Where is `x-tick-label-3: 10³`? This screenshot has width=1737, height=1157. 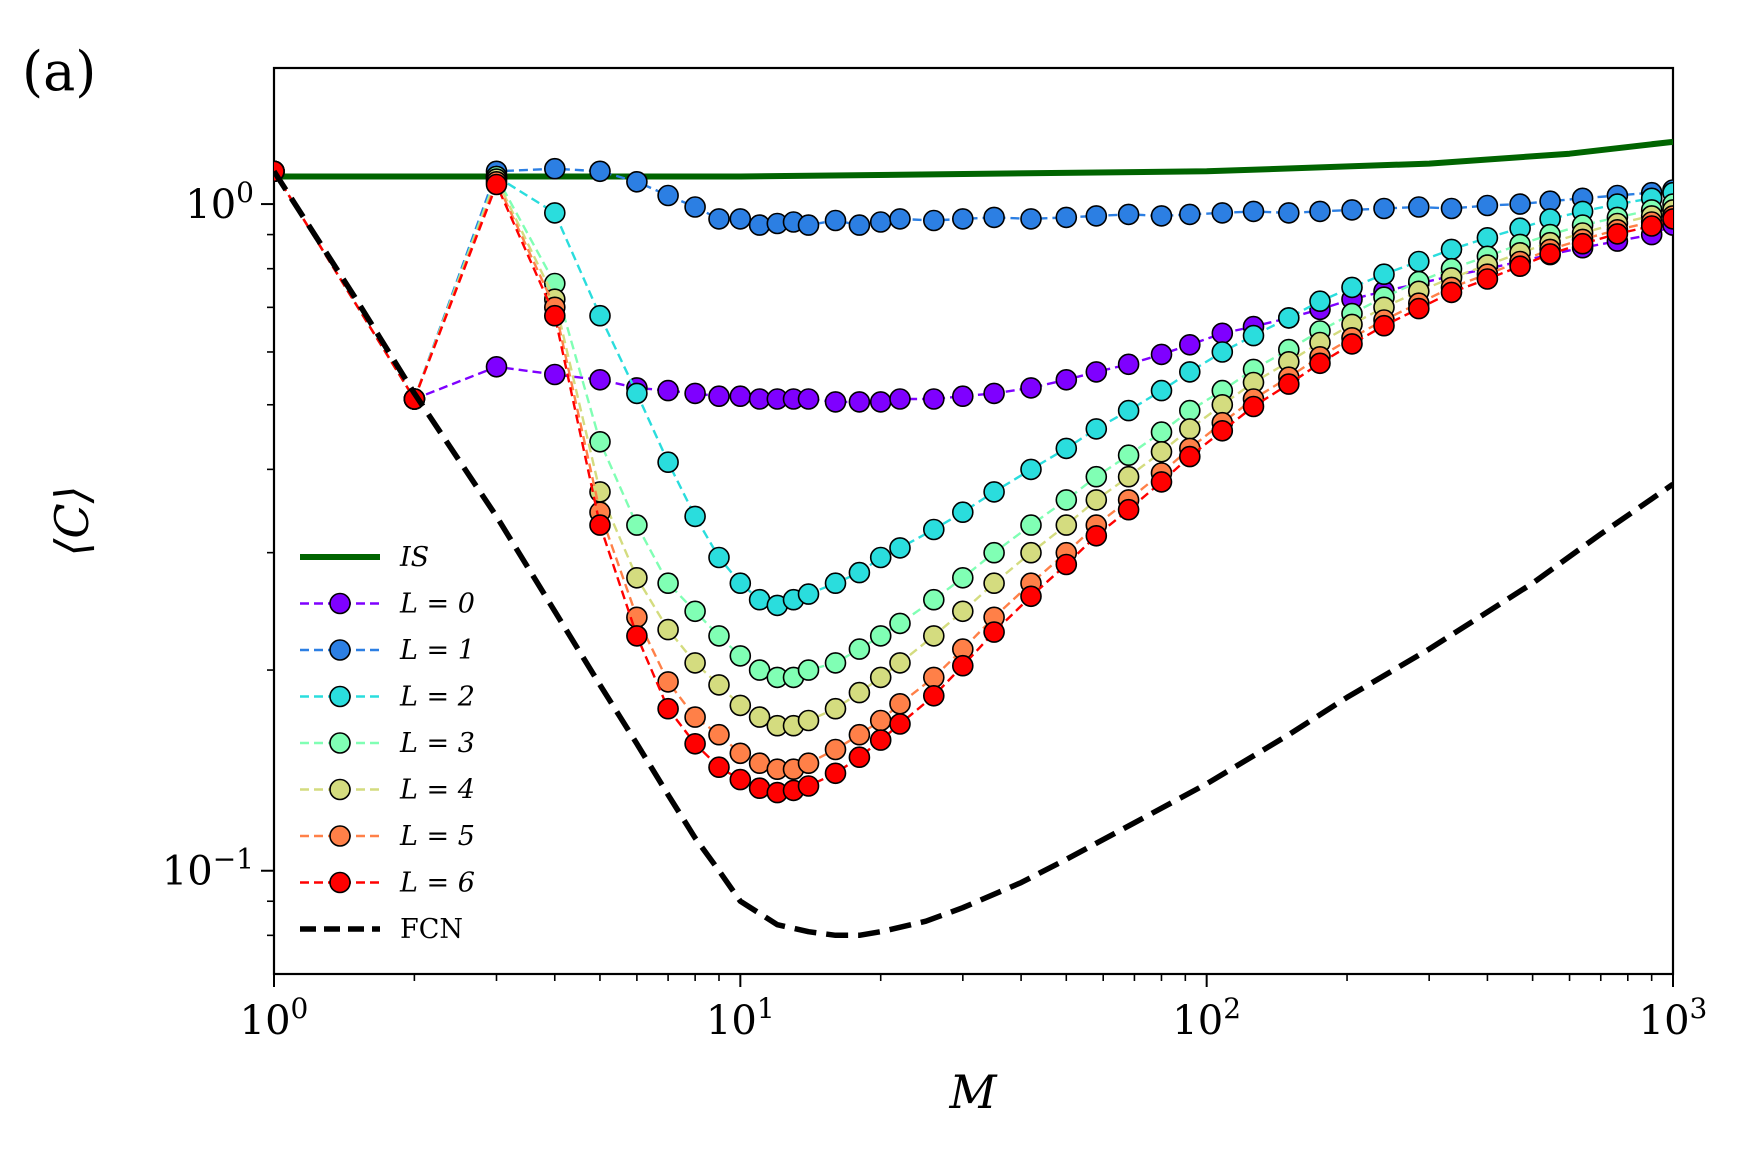 x-tick-label-3: 10³ is located at coordinates (1673, 1018).